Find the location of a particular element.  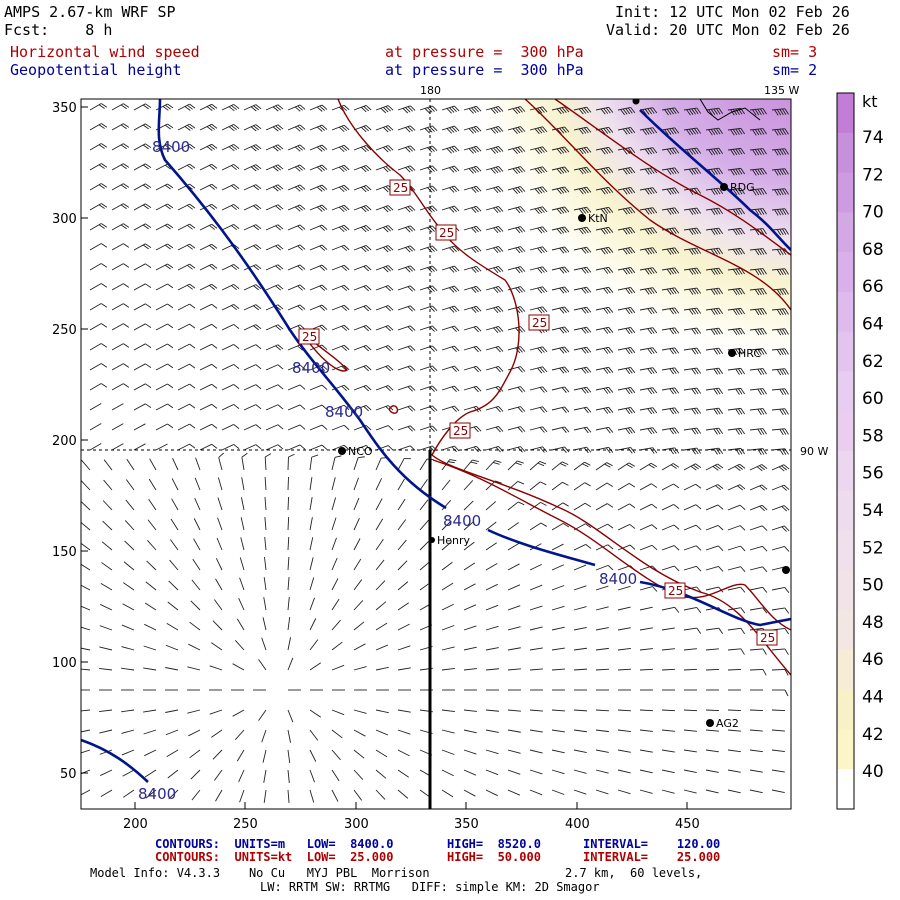

meridian-180-label: 180 is located at coordinates (430, 90).